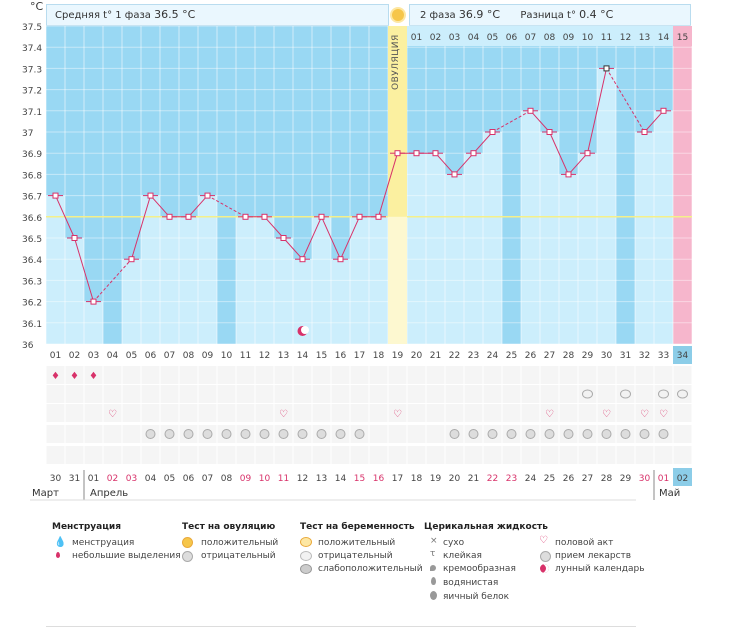  What do you see at coordinates (93, 356) in the screenshot?
I see `x-tick-label: 03` at bounding box center [93, 356].